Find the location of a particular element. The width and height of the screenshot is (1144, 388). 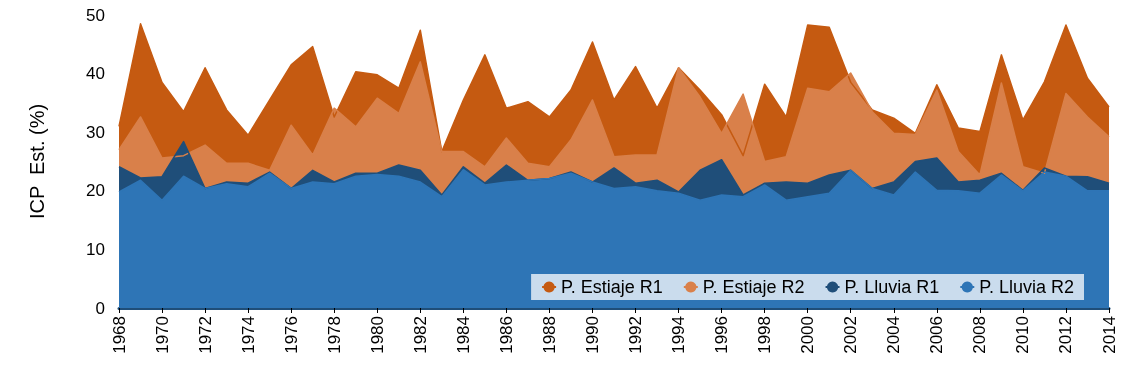

y-tick-label: 0 is located at coordinates (100, 308).